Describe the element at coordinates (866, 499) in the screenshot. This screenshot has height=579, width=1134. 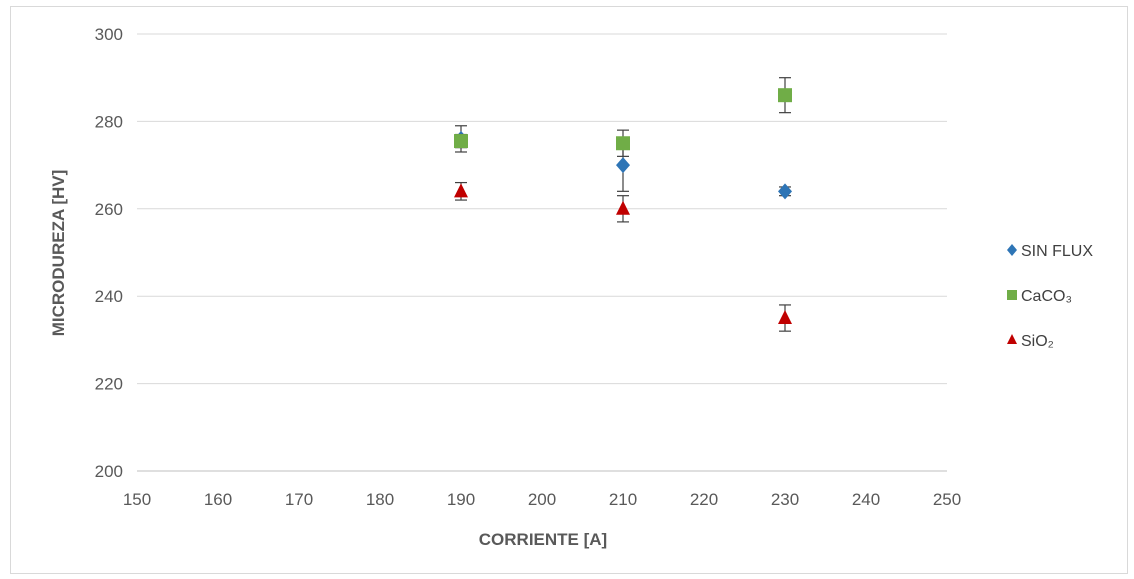
I see `x-tick-label: 240` at that location.